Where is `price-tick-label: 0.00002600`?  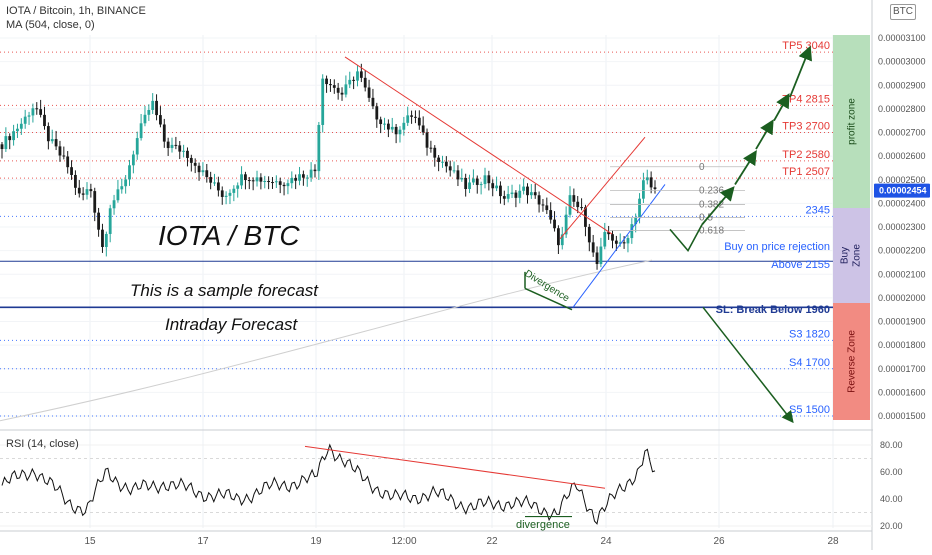
price-tick-label: 0.00002600 is located at coordinates (902, 156).